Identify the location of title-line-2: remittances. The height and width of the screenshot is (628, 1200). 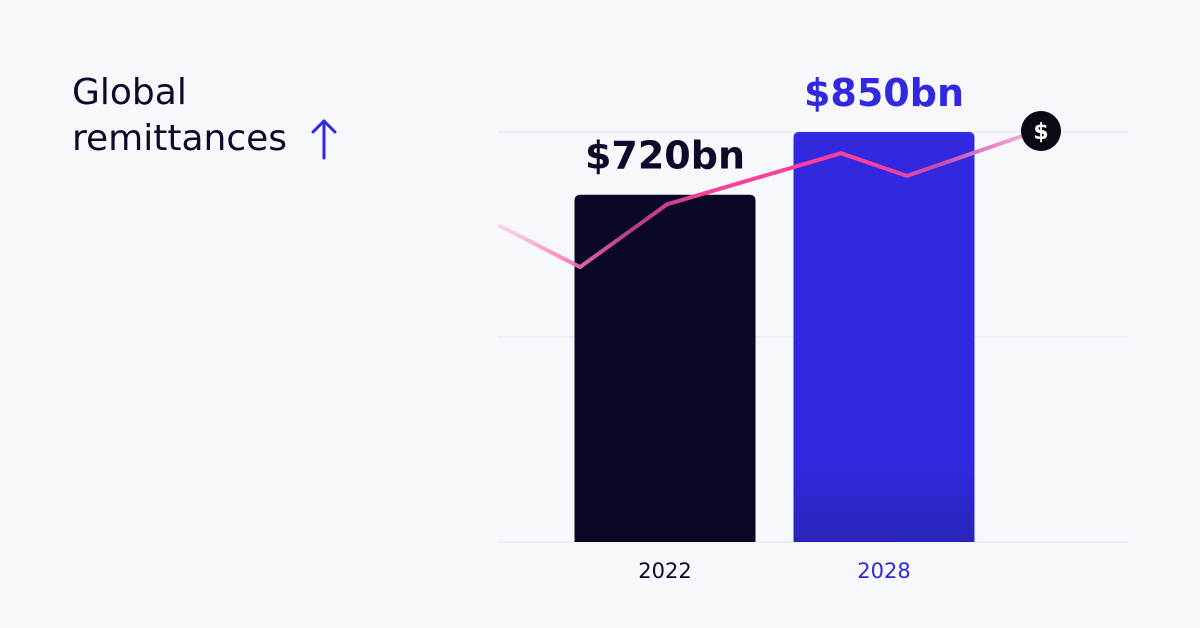
(180, 138).